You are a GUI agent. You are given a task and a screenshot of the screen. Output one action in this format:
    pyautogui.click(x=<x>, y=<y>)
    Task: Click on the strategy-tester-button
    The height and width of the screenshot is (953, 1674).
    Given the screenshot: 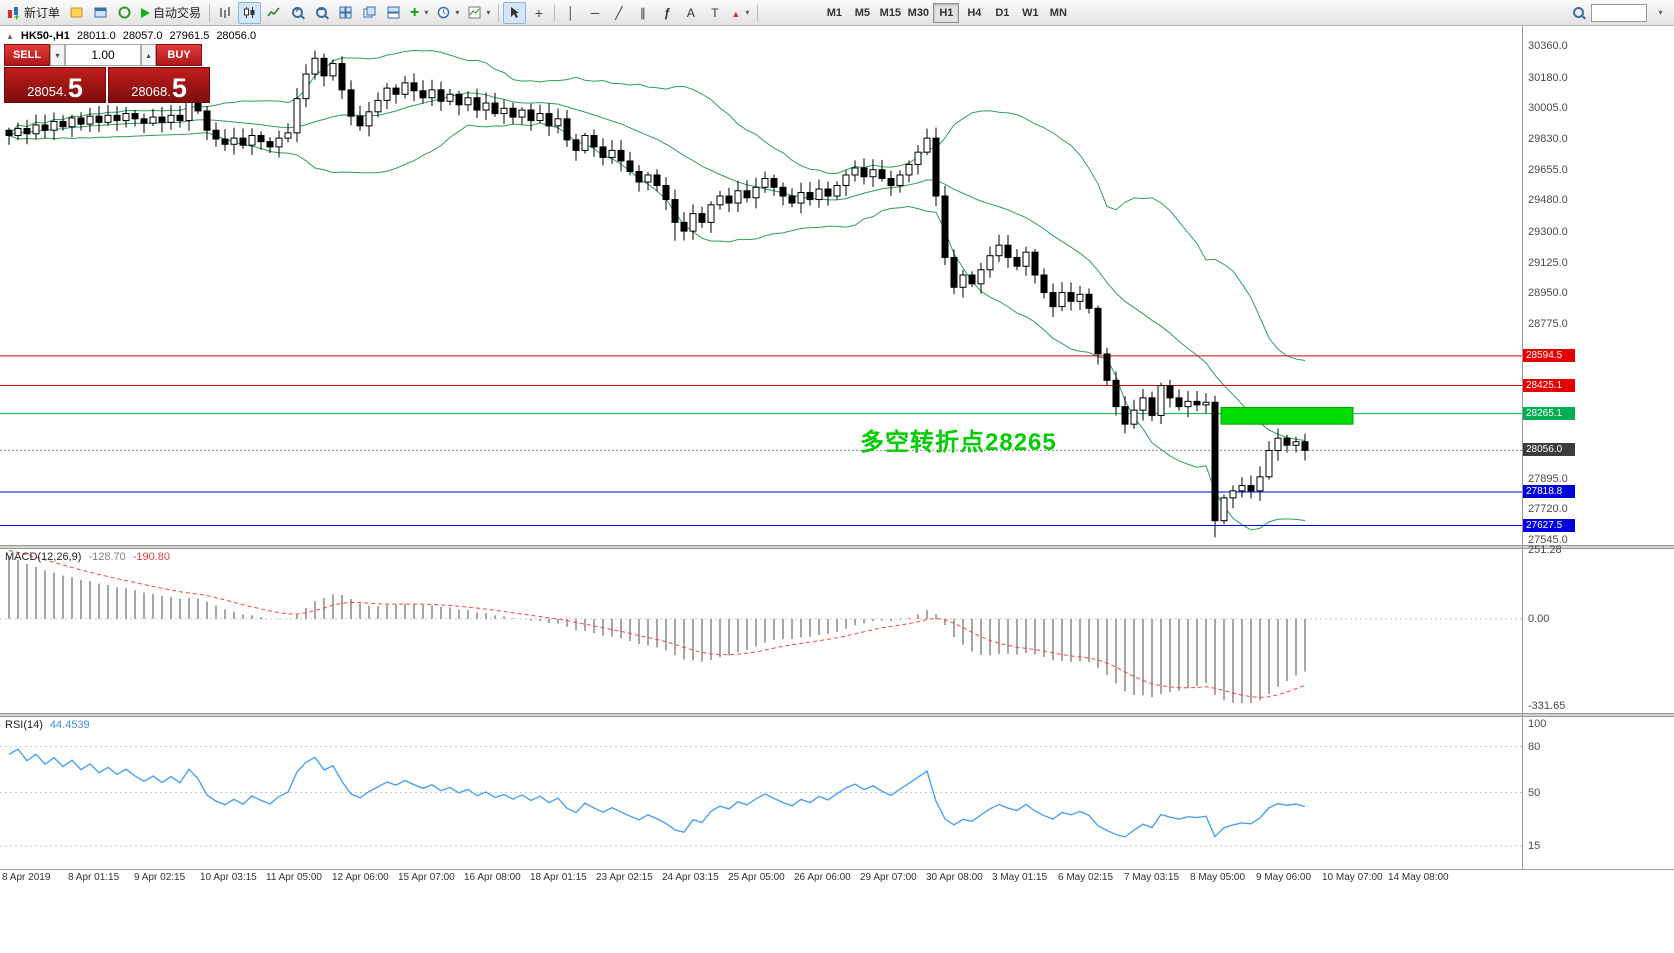 What is the action you would take?
    pyautogui.click(x=124, y=13)
    